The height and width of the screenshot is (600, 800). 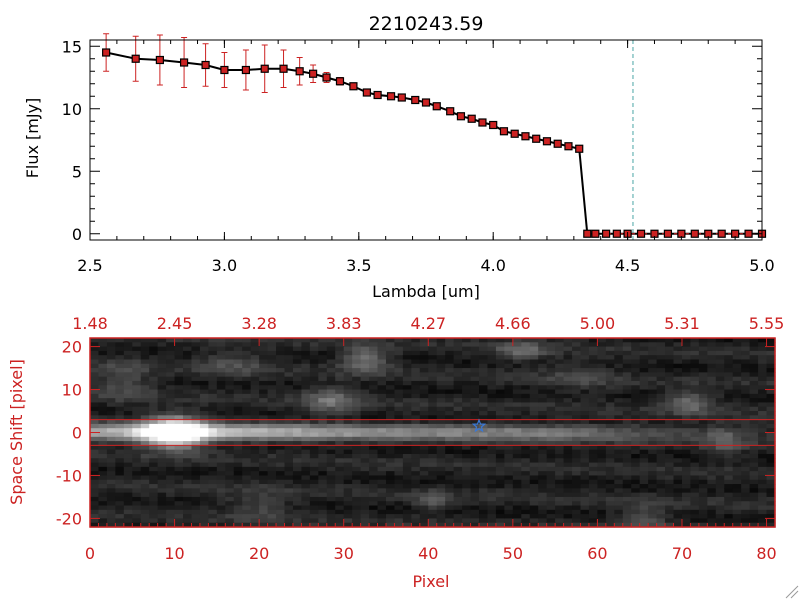 What do you see at coordinates (792, 592) in the screenshot?
I see `resize-grip-icon` at bounding box center [792, 592].